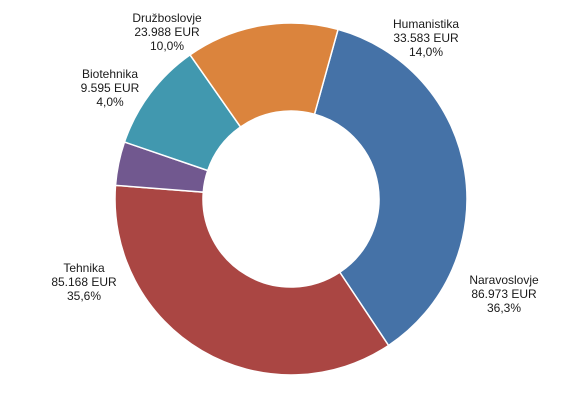 The height and width of the screenshot is (401, 577). I want to click on slice-label-name: Humanistika, so click(426, 24).